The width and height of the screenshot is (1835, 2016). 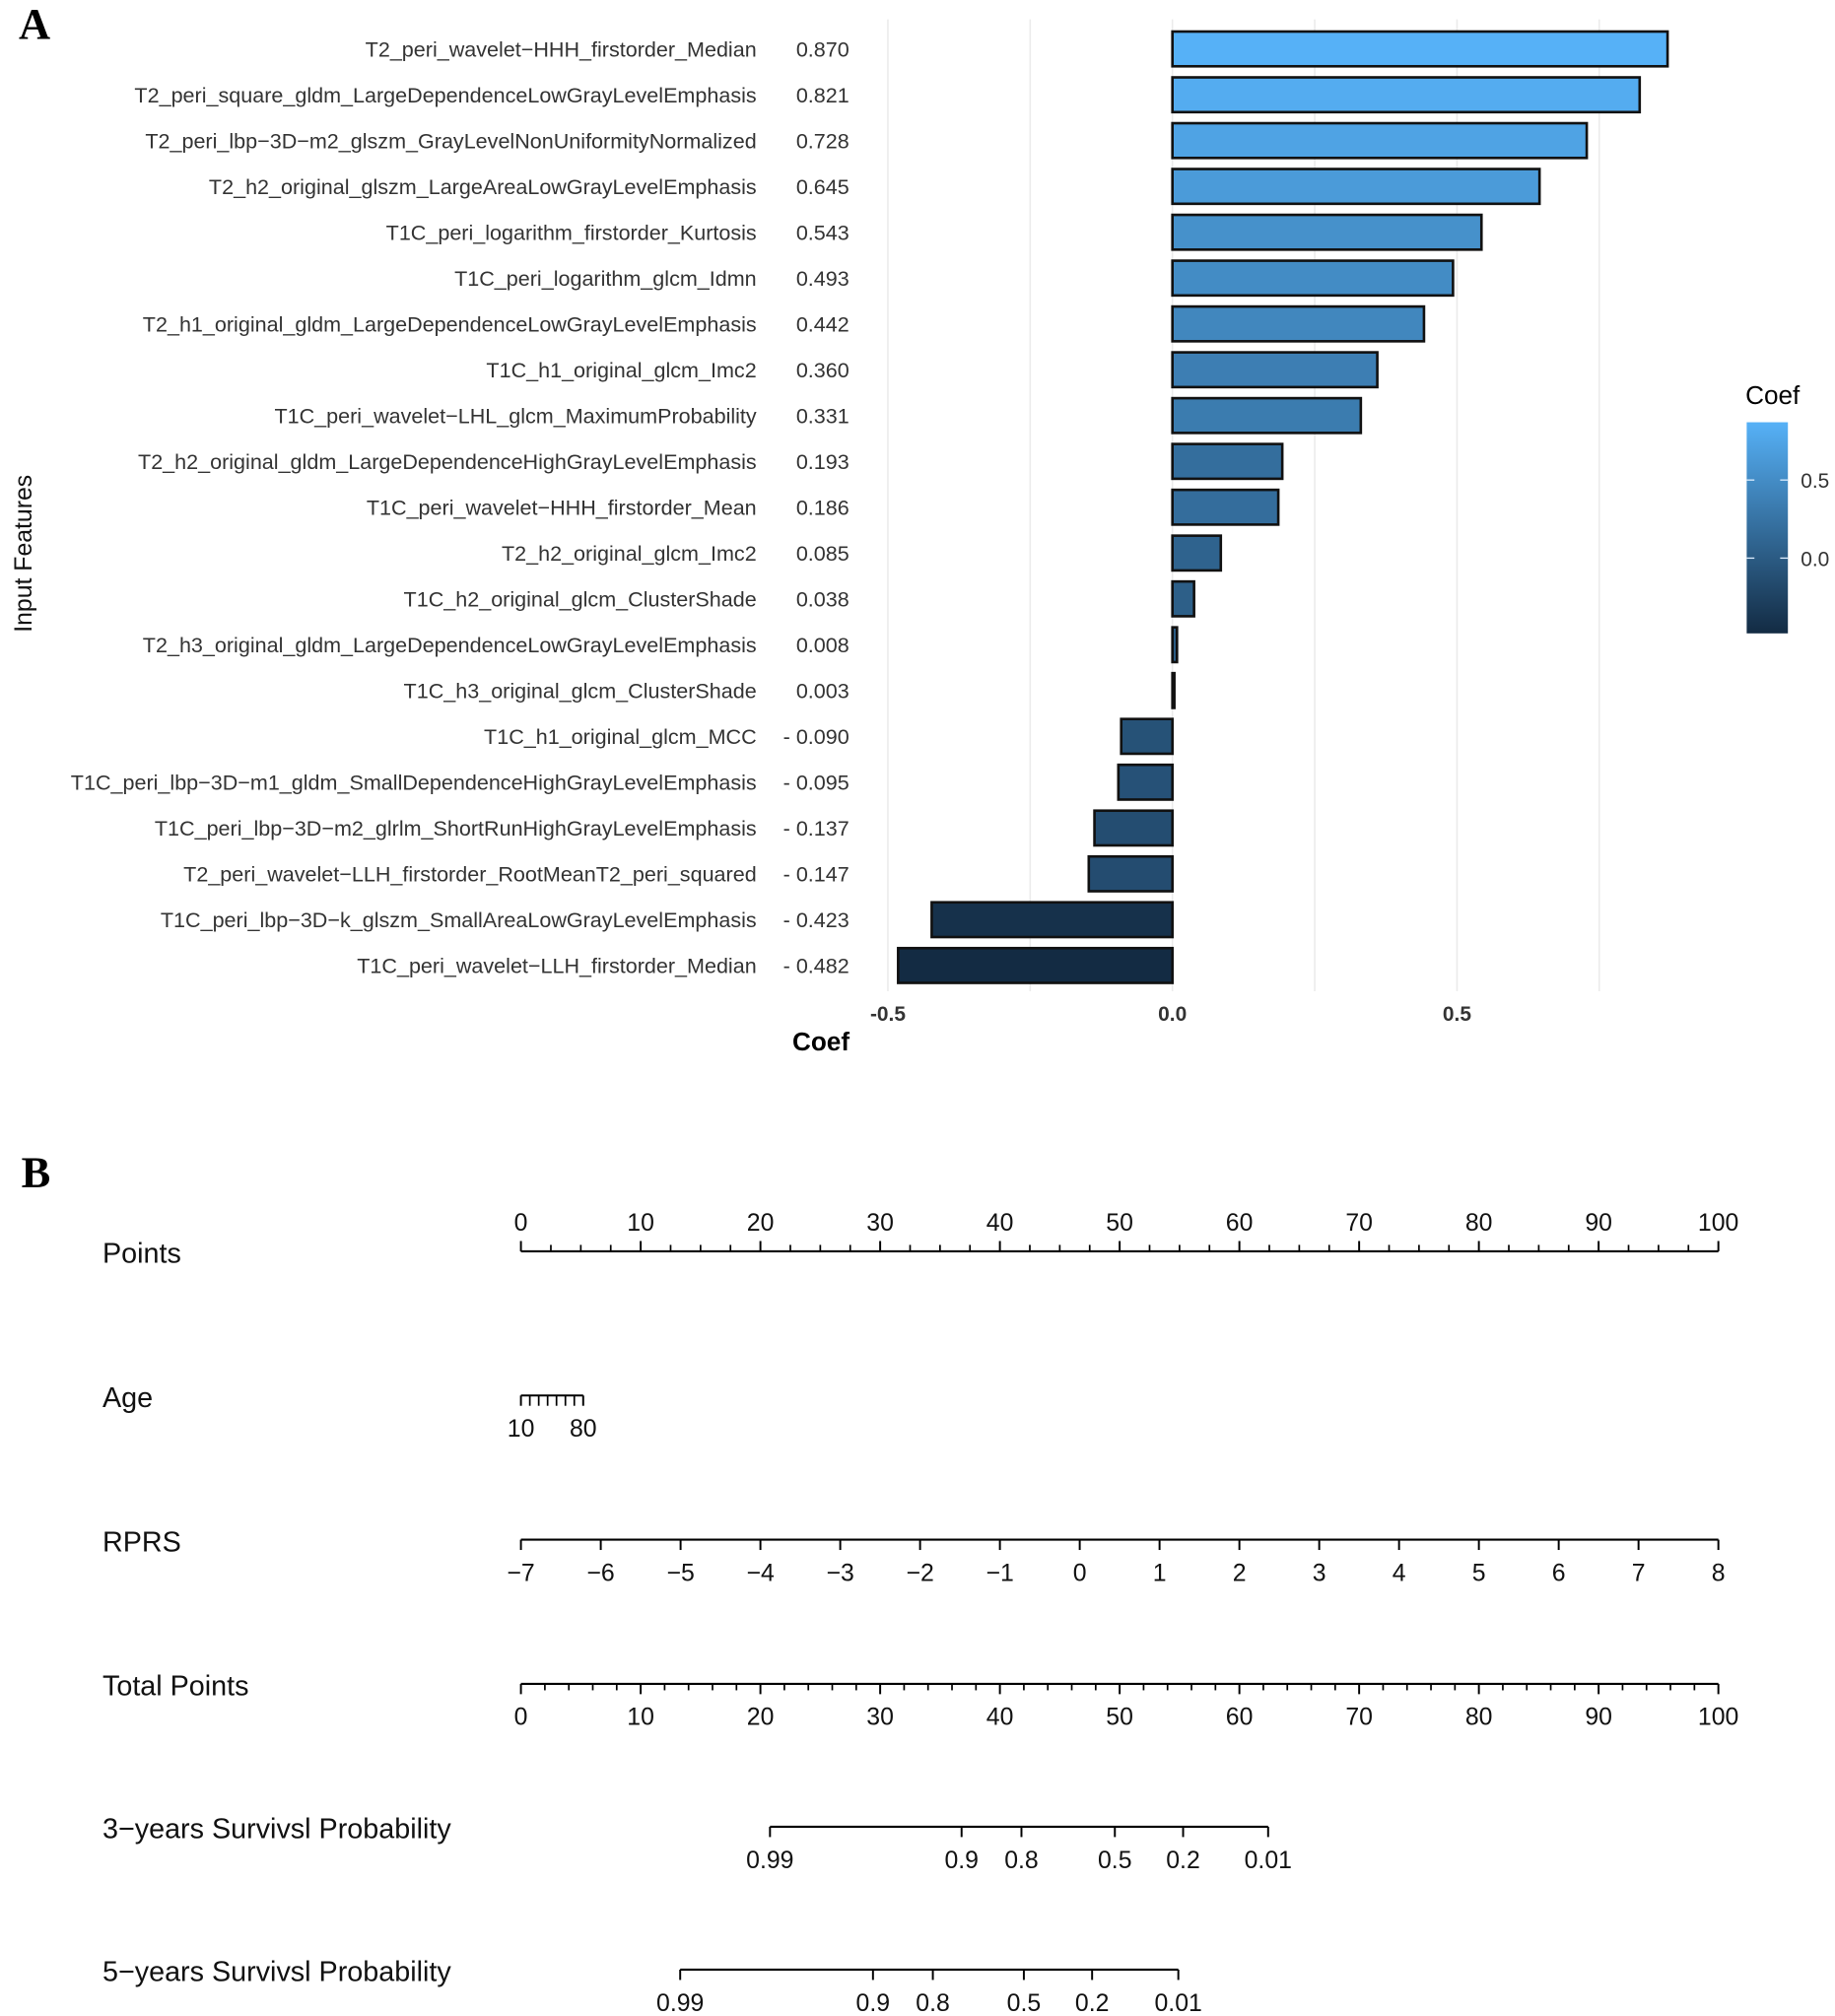 What do you see at coordinates (823, 48) in the screenshot?
I see `value-label: 0.870` at bounding box center [823, 48].